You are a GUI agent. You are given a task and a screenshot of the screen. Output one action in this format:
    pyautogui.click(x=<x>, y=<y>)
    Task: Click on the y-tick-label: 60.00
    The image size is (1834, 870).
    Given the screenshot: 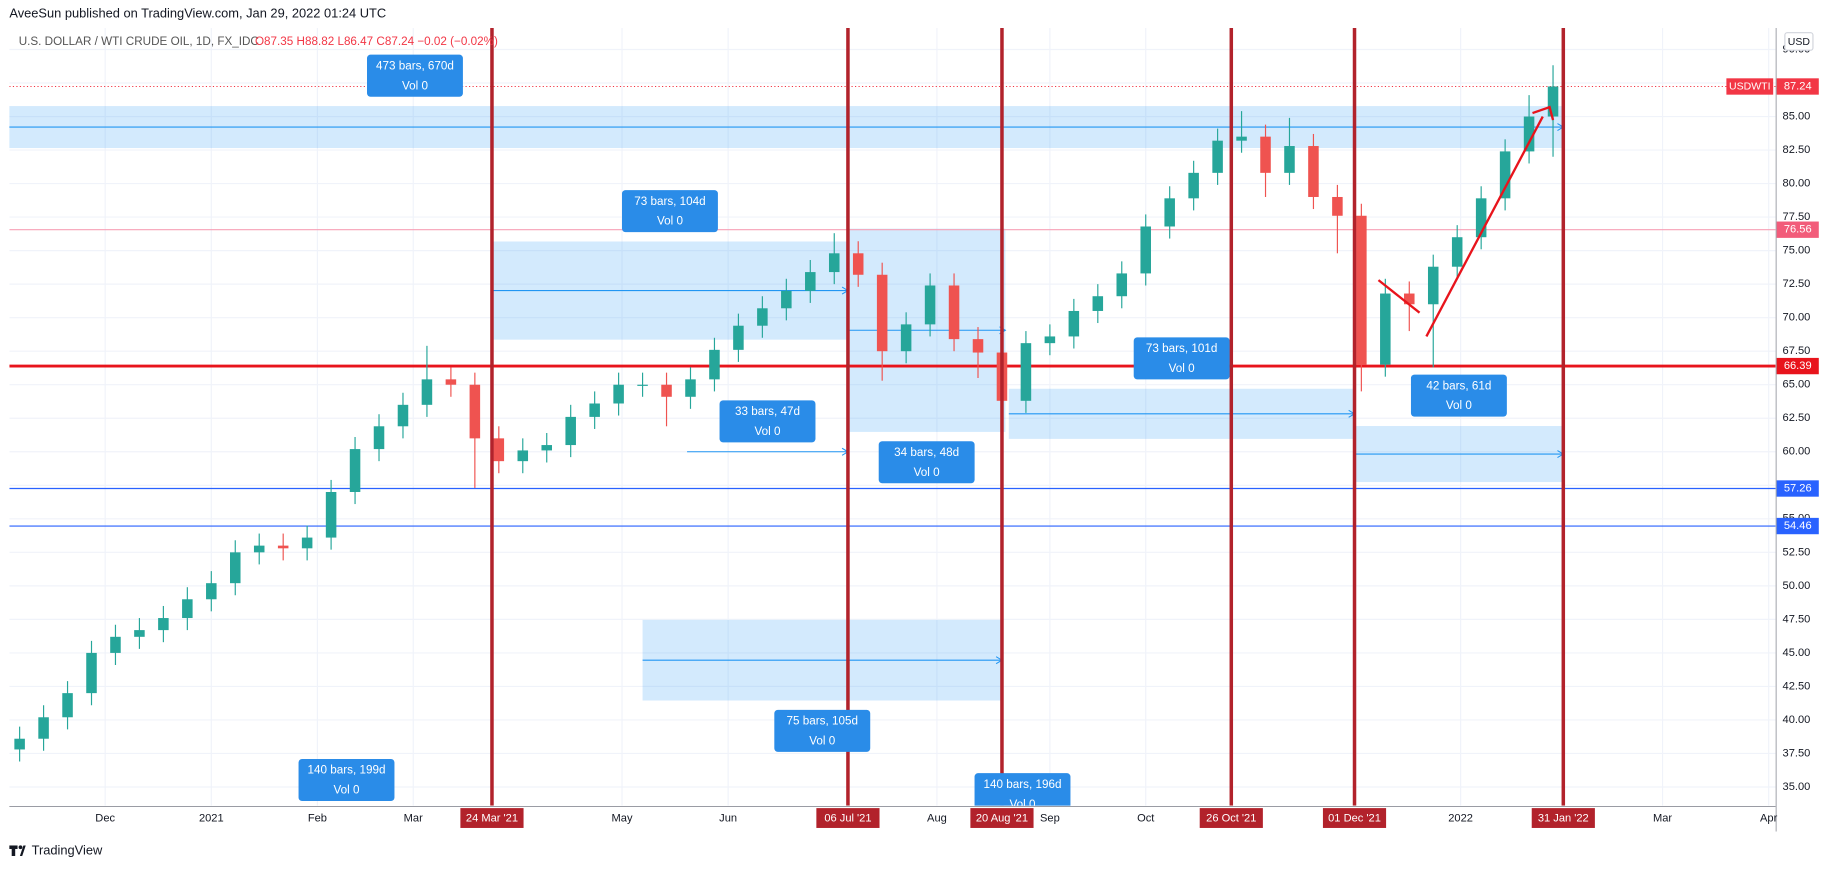 What is the action you would take?
    pyautogui.click(x=1797, y=452)
    